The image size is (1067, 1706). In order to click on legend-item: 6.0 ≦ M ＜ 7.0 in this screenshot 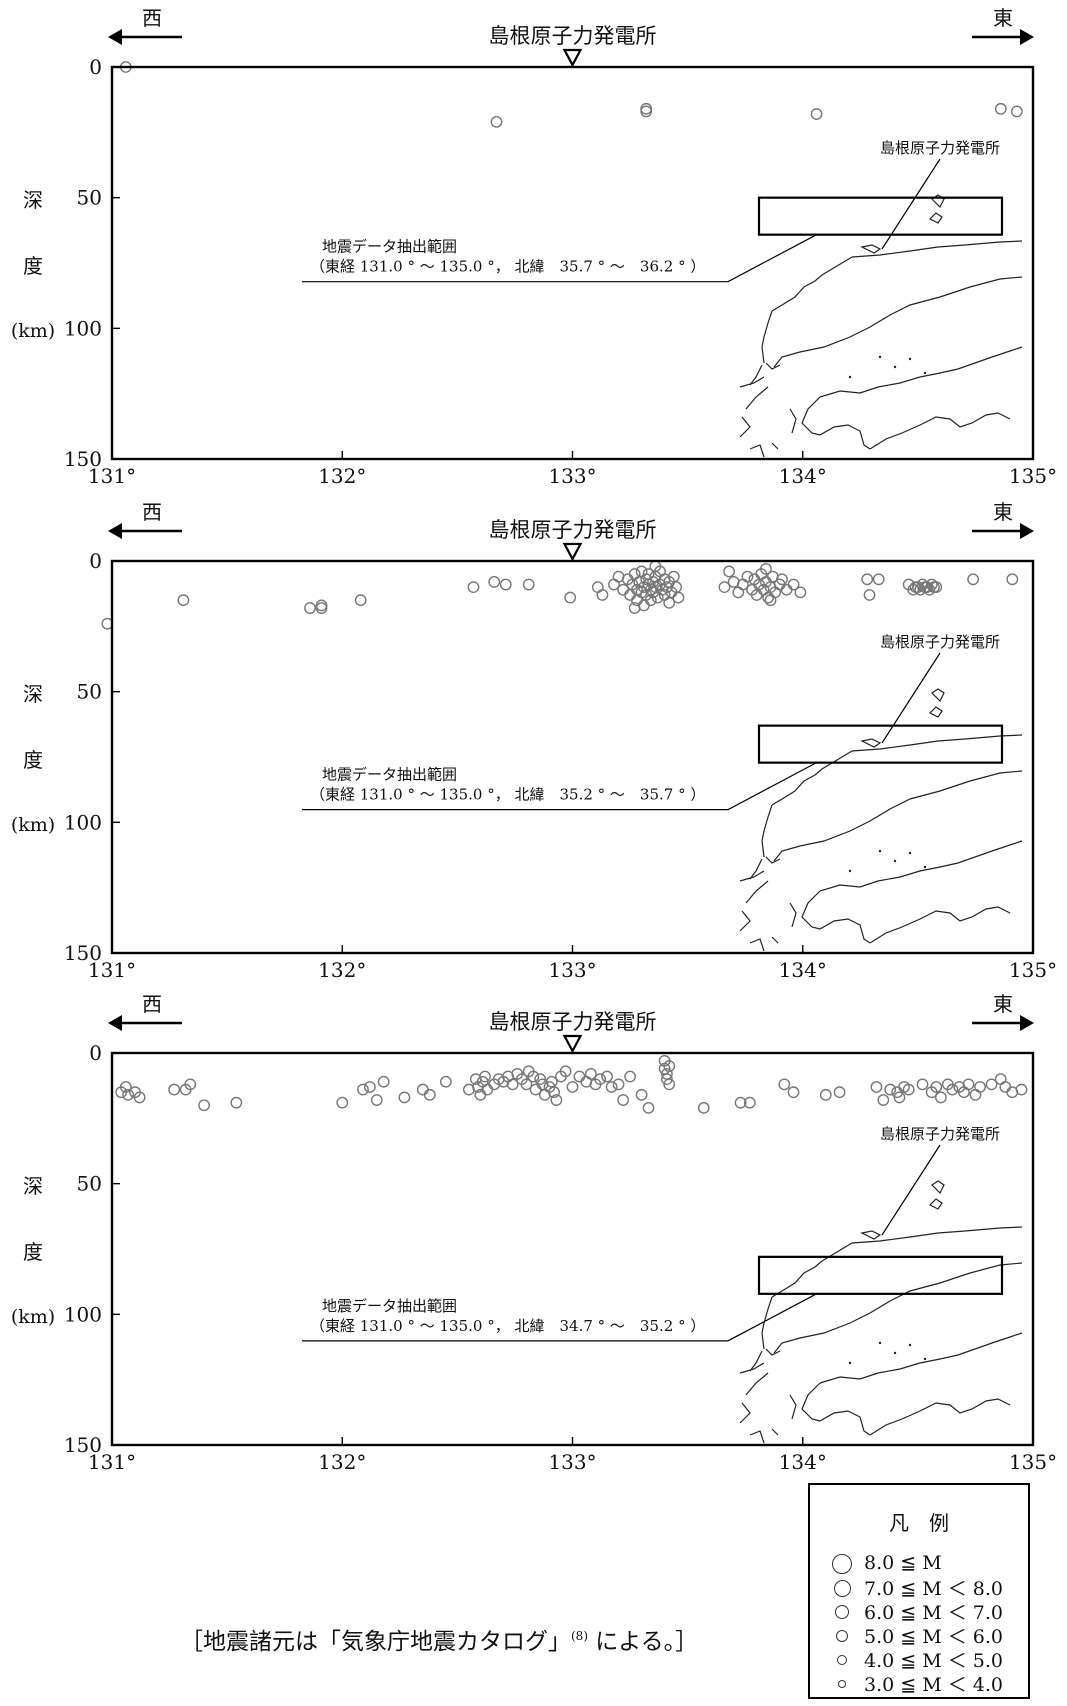, I will do `click(928, 1611)`.